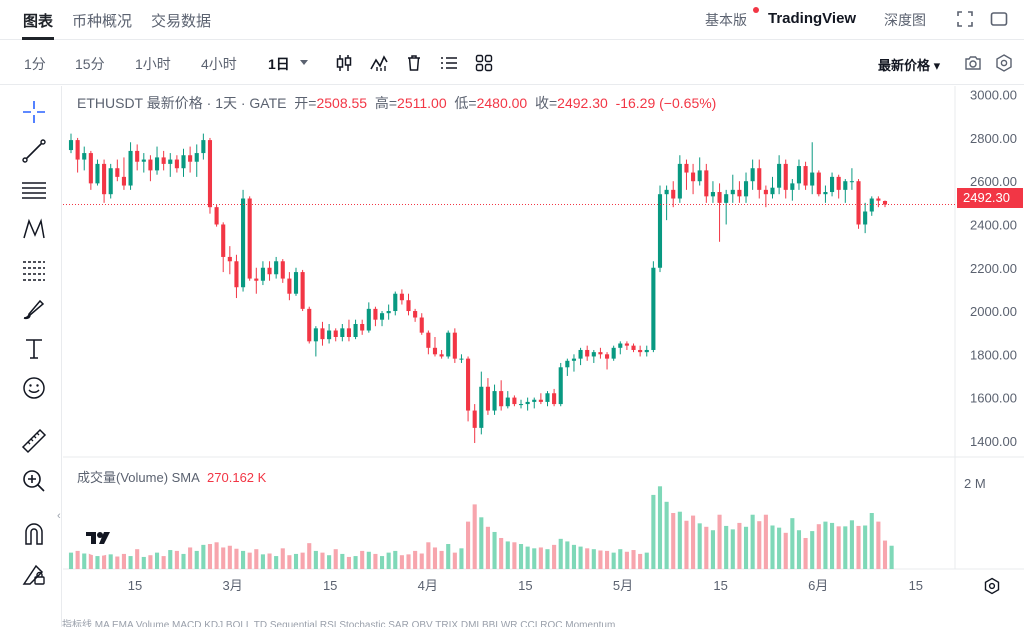 This screenshot has width=1024, height=627. I want to click on tab-chart: 图表, so click(38, 21).